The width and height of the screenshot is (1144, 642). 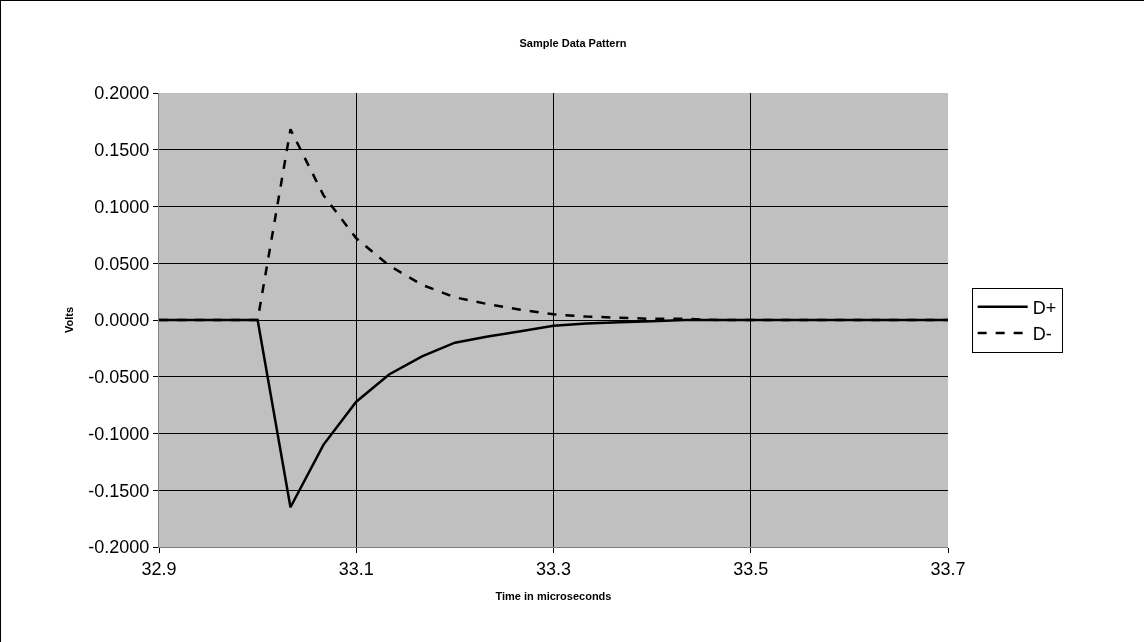 I want to click on chart-title: Sample Data Pattern, so click(x=573, y=43).